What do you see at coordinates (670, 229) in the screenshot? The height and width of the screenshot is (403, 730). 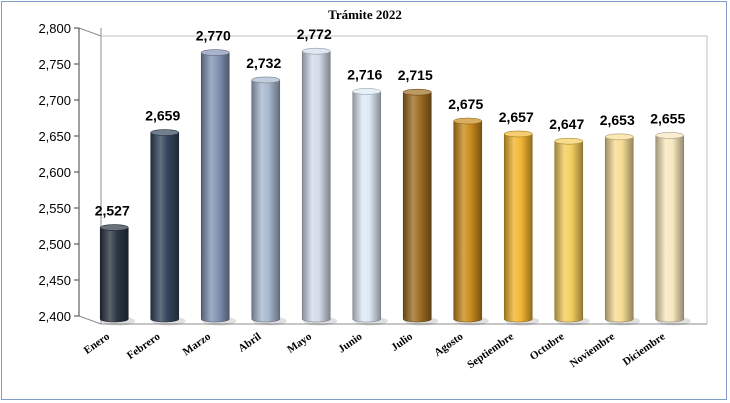 I see `bar-diciembre` at bounding box center [670, 229].